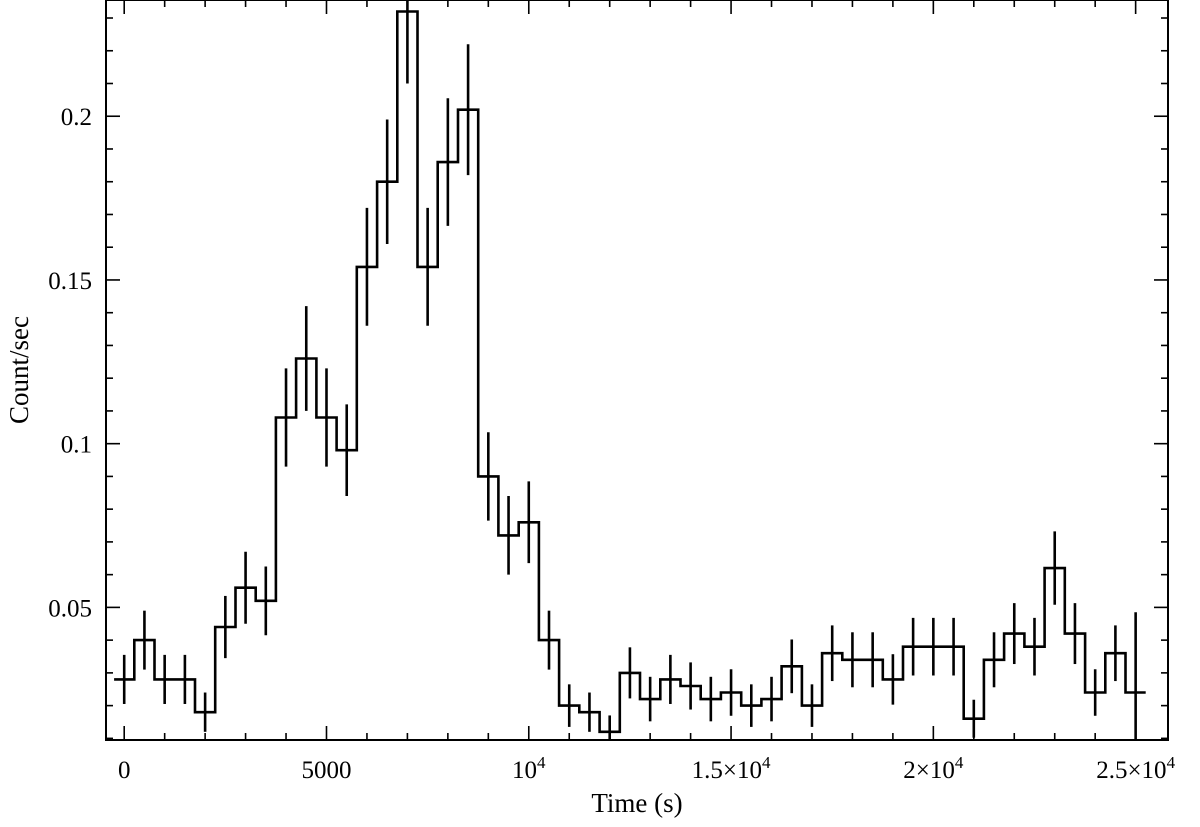 The height and width of the screenshot is (827, 1200). I want to click on y-tick-label: 0.1, so click(76, 445).